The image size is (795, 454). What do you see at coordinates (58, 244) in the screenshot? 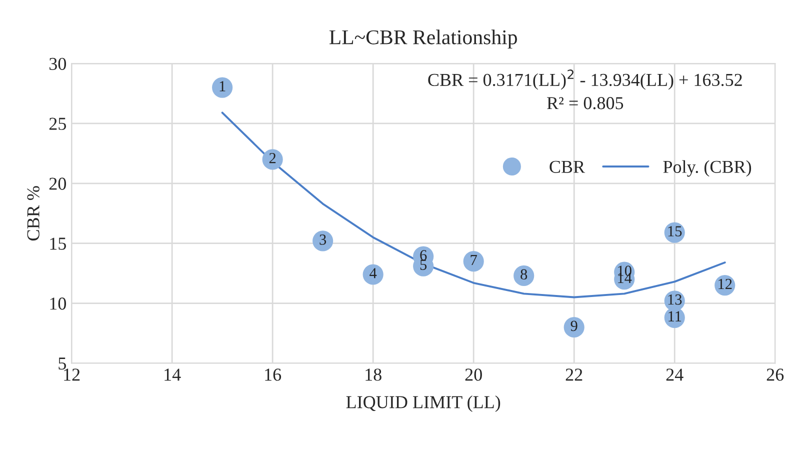
I see `y-tick-label: 15` at bounding box center [58, 244].